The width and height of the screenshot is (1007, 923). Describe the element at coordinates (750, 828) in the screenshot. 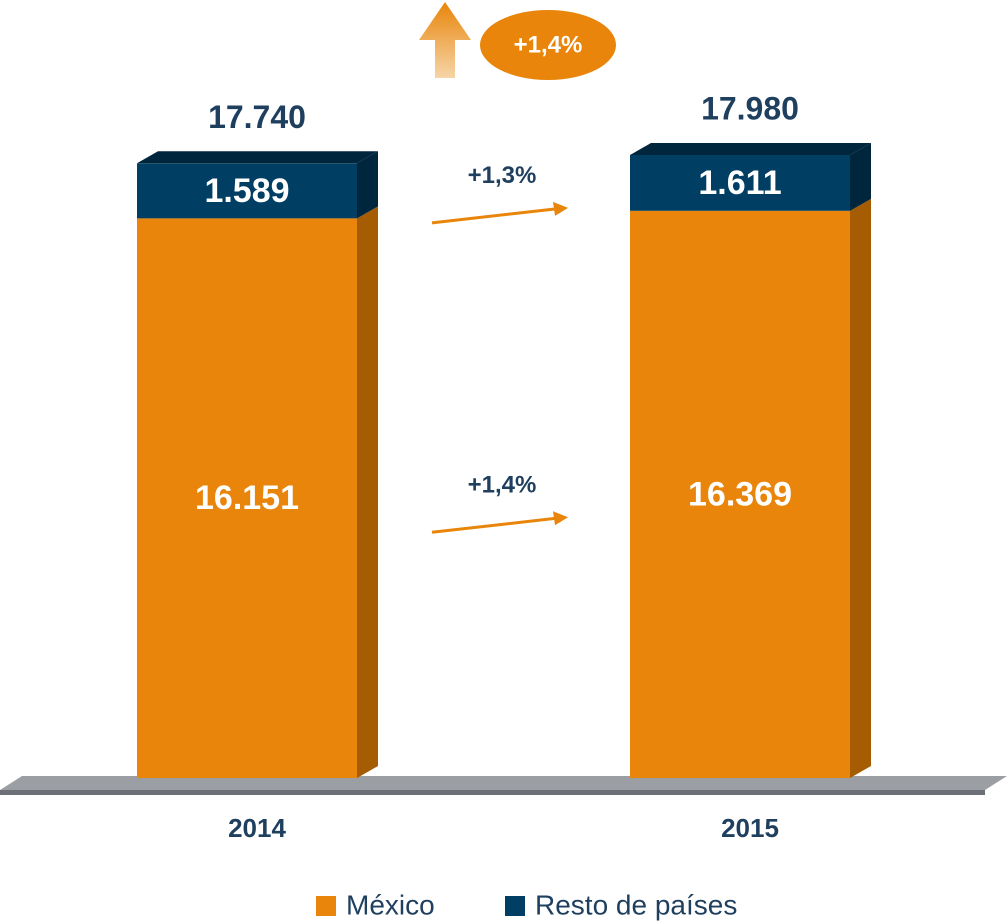

I see `x-tick-label: 2015` at that location.